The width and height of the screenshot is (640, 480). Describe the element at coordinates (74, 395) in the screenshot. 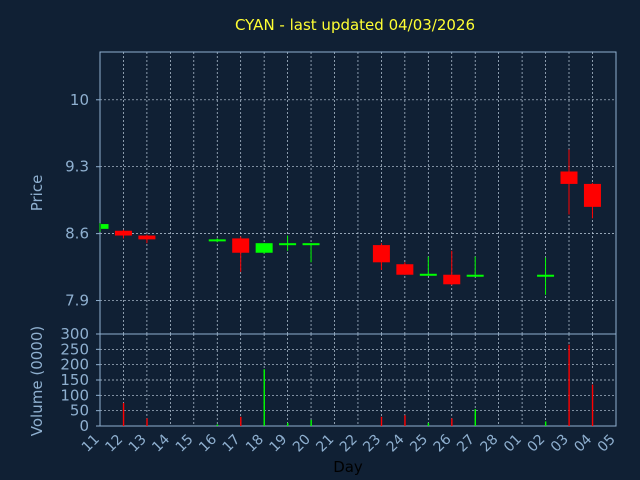

I see `volume-tick-label: 100` at that location.